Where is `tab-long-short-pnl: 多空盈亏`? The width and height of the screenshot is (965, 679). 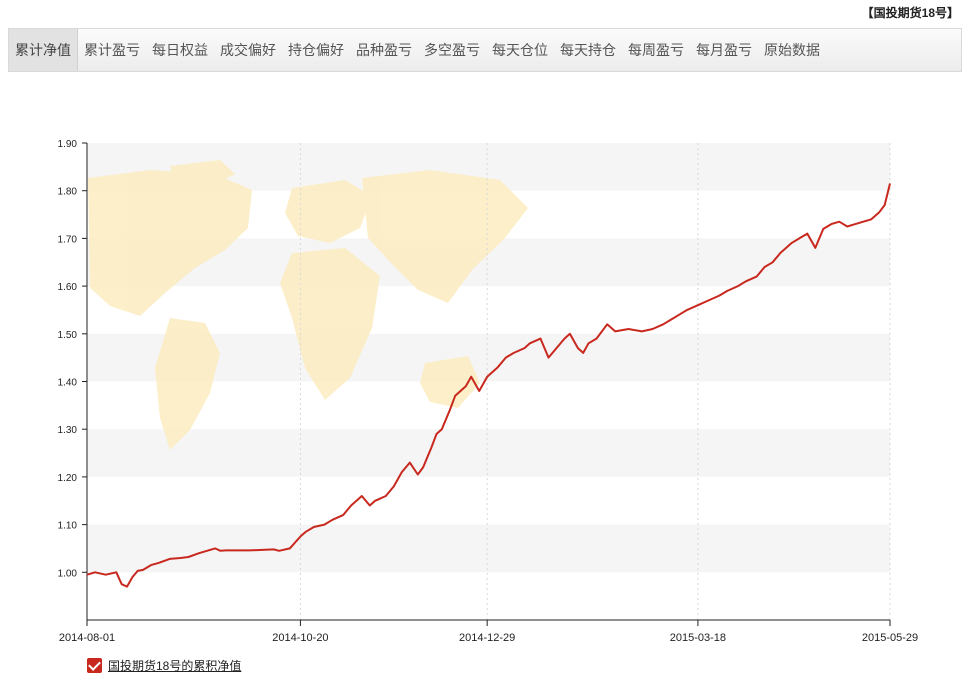
tab-long-short-pnl: 多空盈亏 is located at coordinates (452, 50).